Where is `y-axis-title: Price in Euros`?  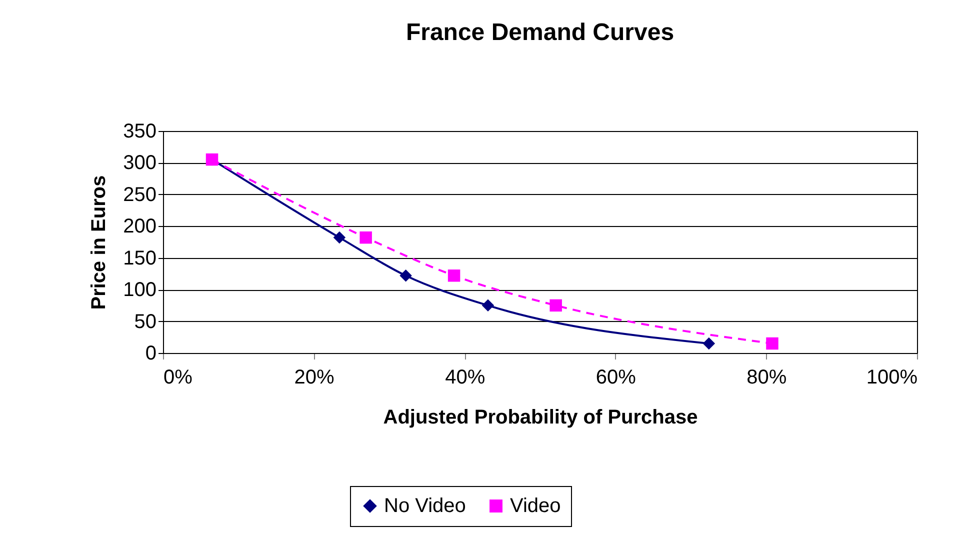
y-axis-title: Price in Euros is located at coordinates (99, 242).